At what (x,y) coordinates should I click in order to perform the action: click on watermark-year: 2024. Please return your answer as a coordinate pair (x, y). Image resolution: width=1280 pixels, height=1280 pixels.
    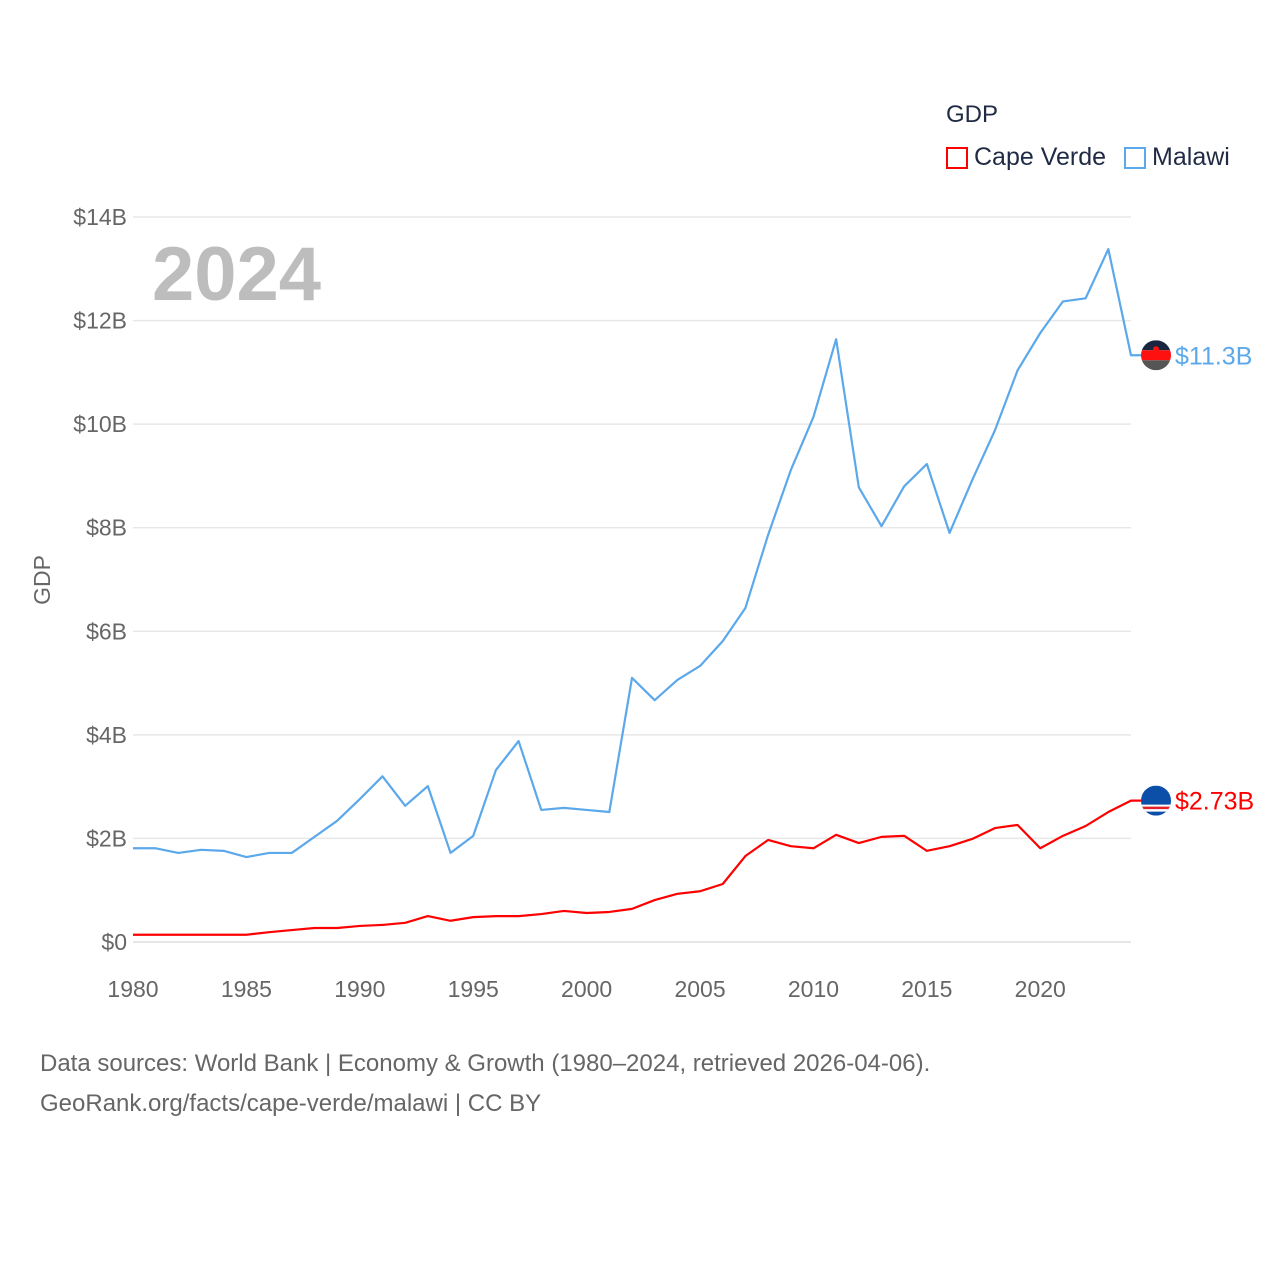
    Looking at the image, I should click on (236, 274).